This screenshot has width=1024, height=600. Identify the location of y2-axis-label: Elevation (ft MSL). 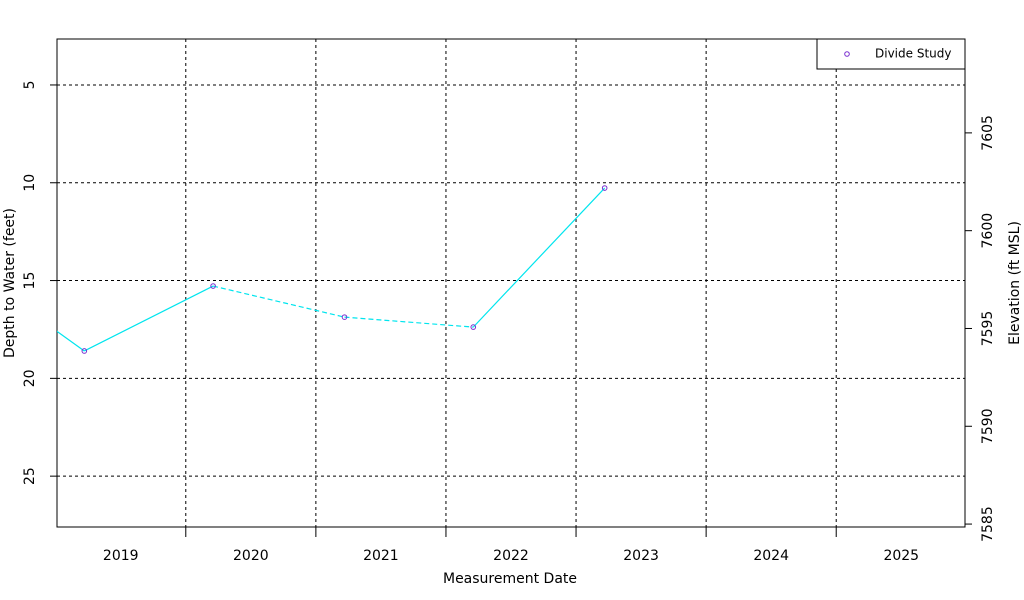
(1015, 283).